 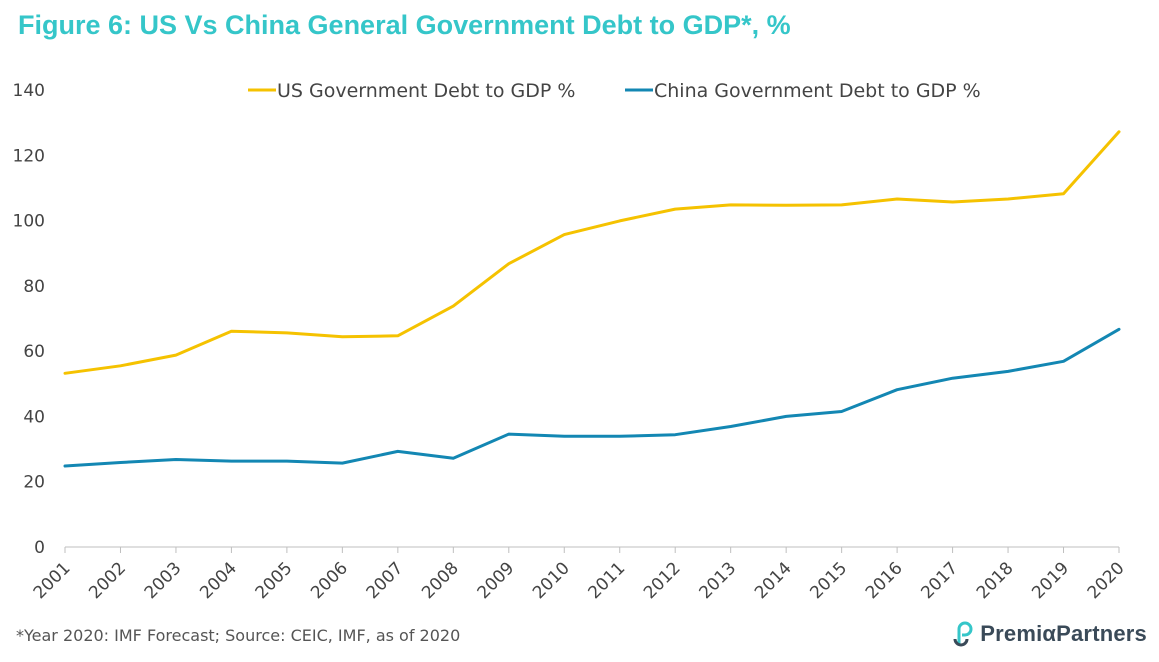 What do you see at coordinates (29, 91) in the screenshot?
I see `y-tick-label: 140` at bounding box center [29, 91].